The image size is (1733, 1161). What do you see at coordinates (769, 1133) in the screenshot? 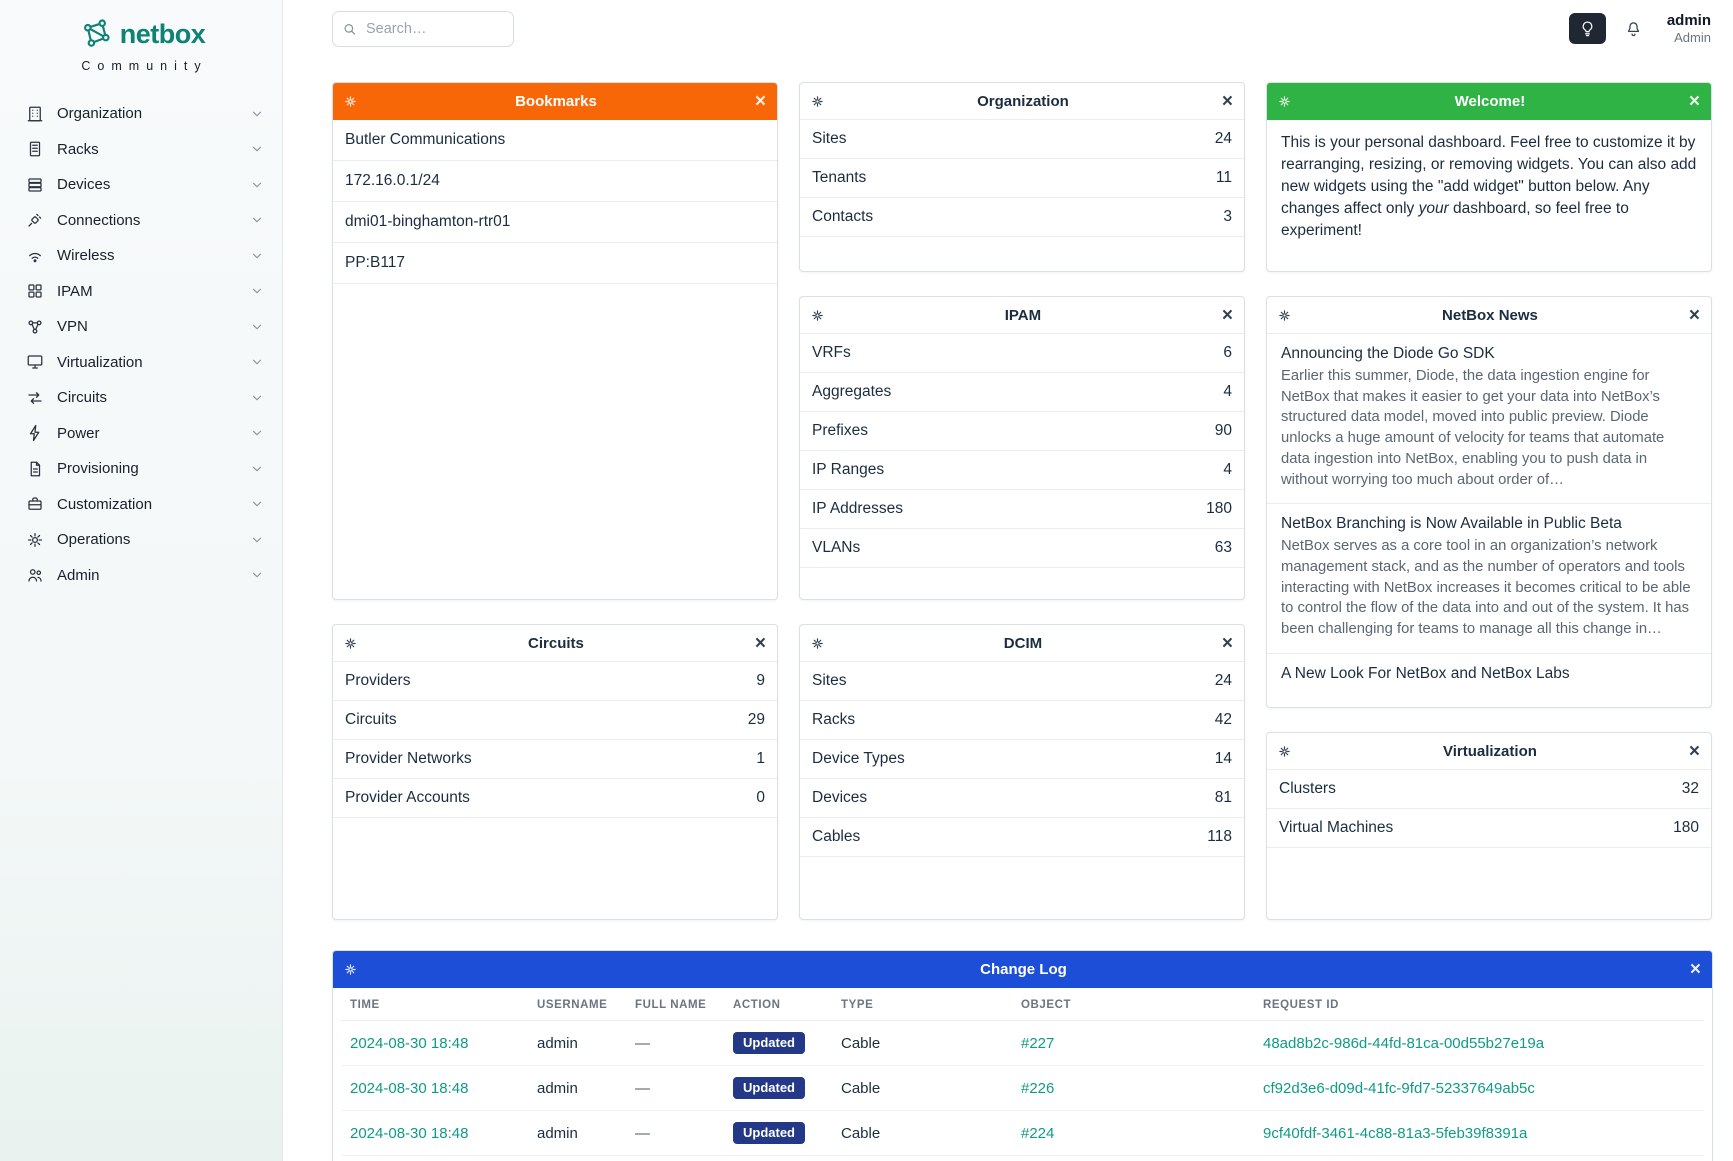
I see `action-badge: Updated` at bounding box center [769, 1133].